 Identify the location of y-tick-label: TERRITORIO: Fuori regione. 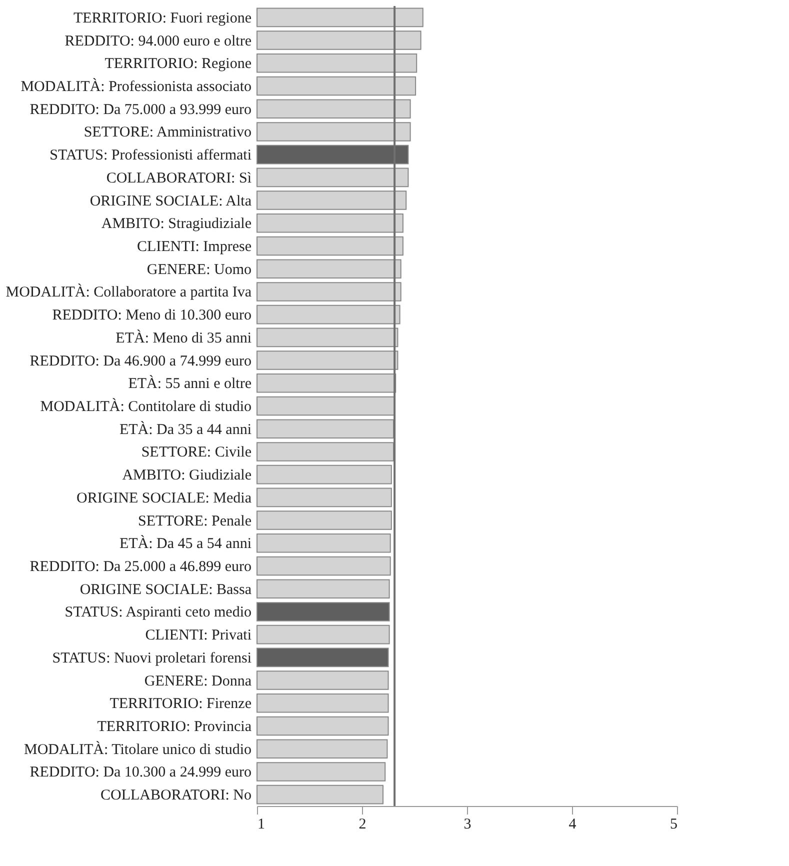
(162, 18).